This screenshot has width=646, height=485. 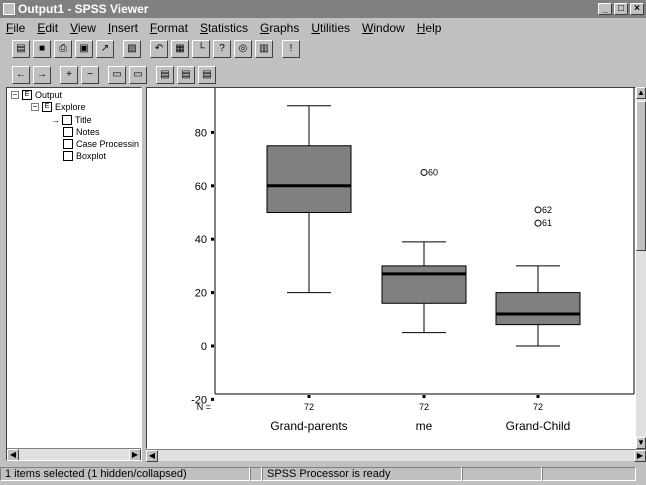 I want to click on recall-dialog-icon: ▧, so click(x=132, y=49).